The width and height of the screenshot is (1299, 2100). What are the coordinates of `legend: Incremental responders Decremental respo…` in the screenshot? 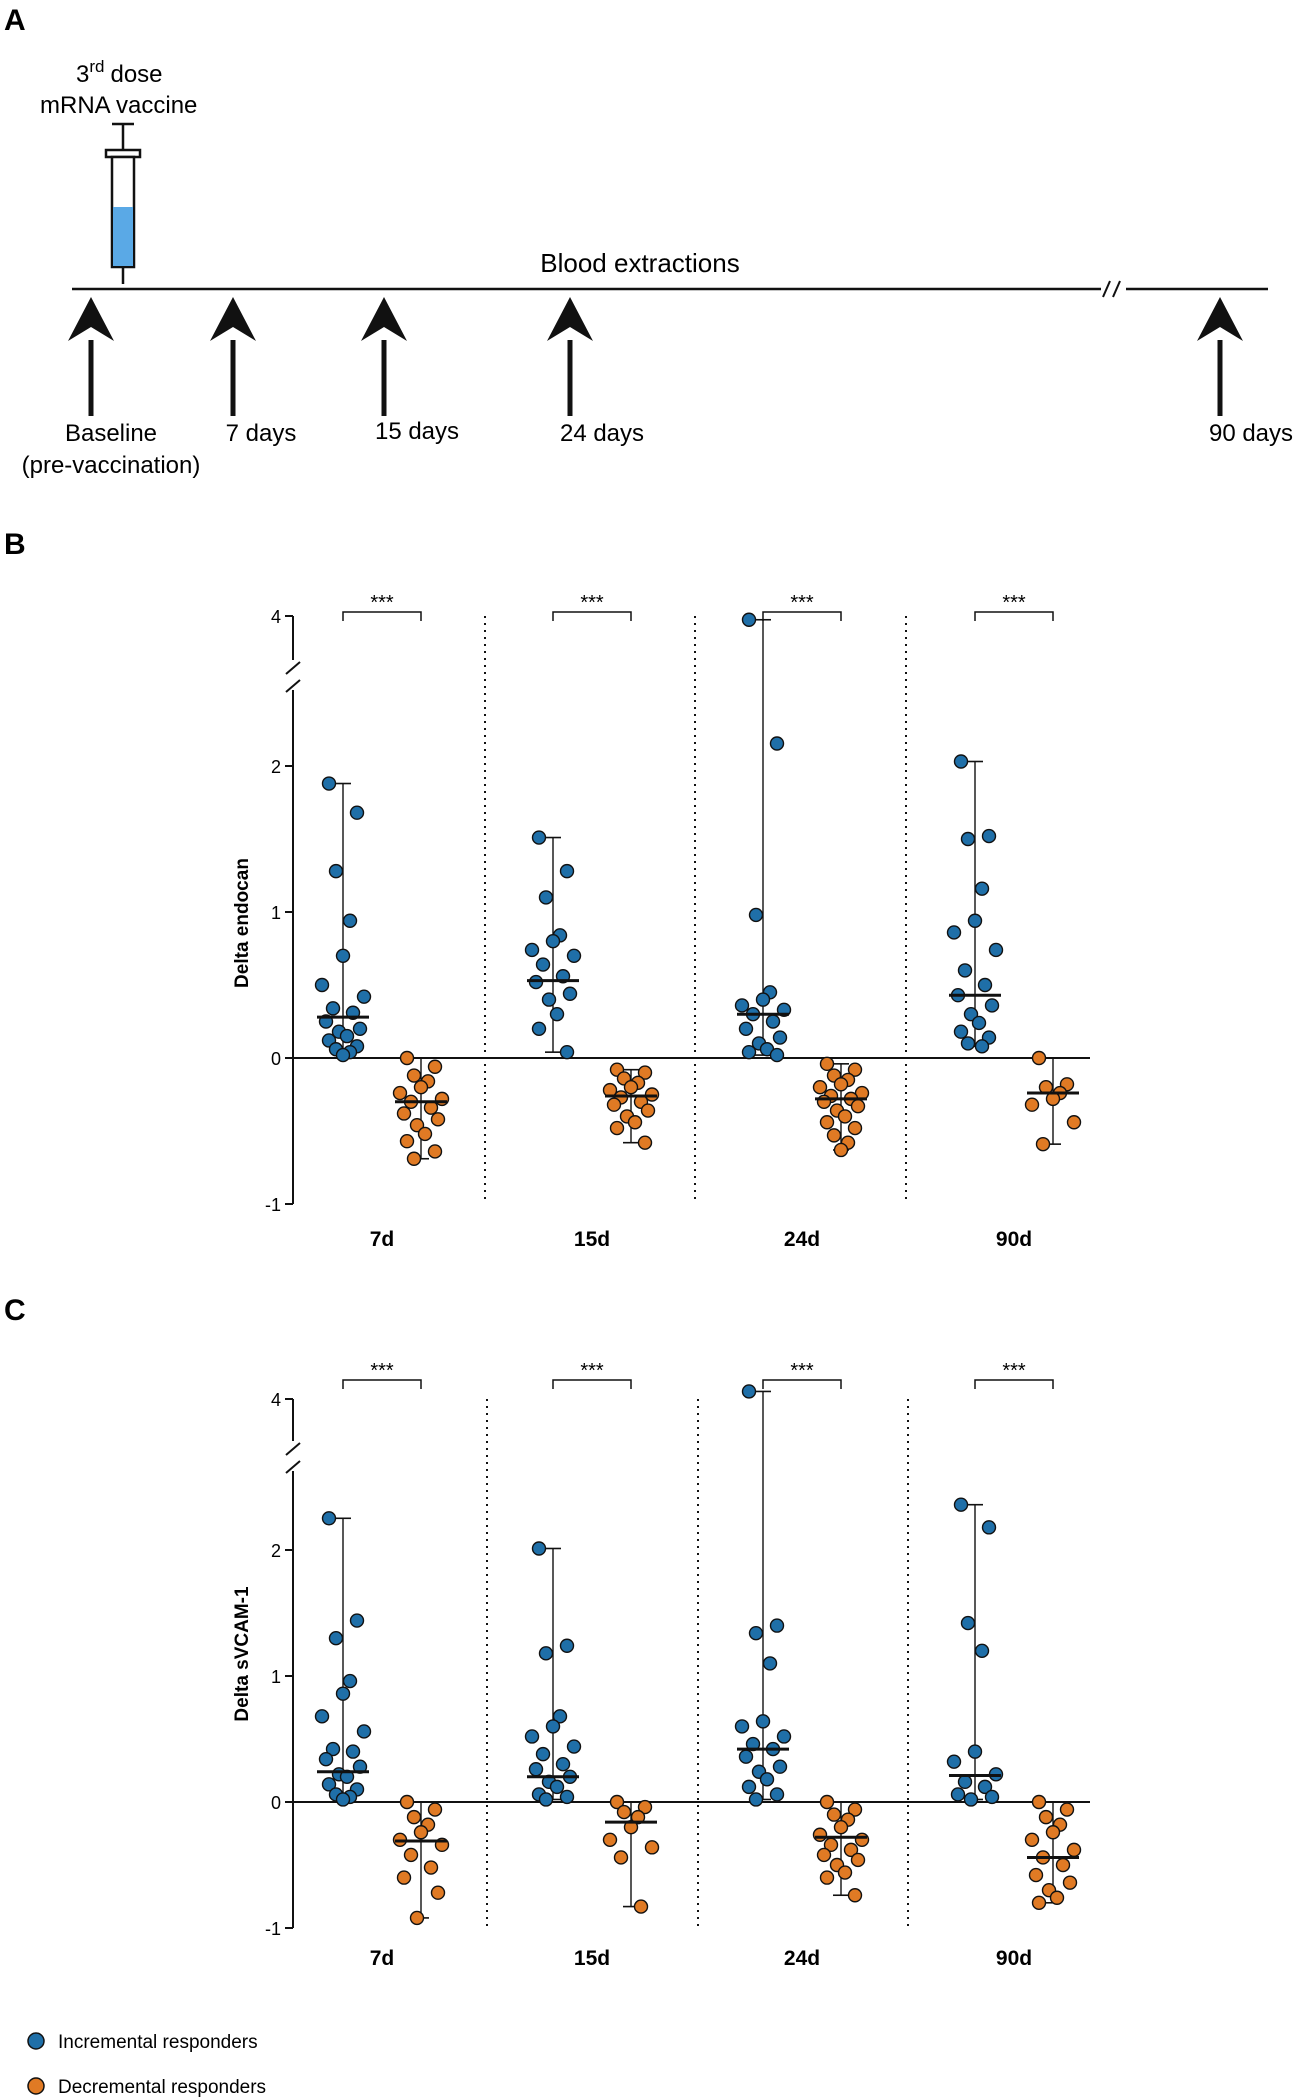 It's located at (146, 2065).